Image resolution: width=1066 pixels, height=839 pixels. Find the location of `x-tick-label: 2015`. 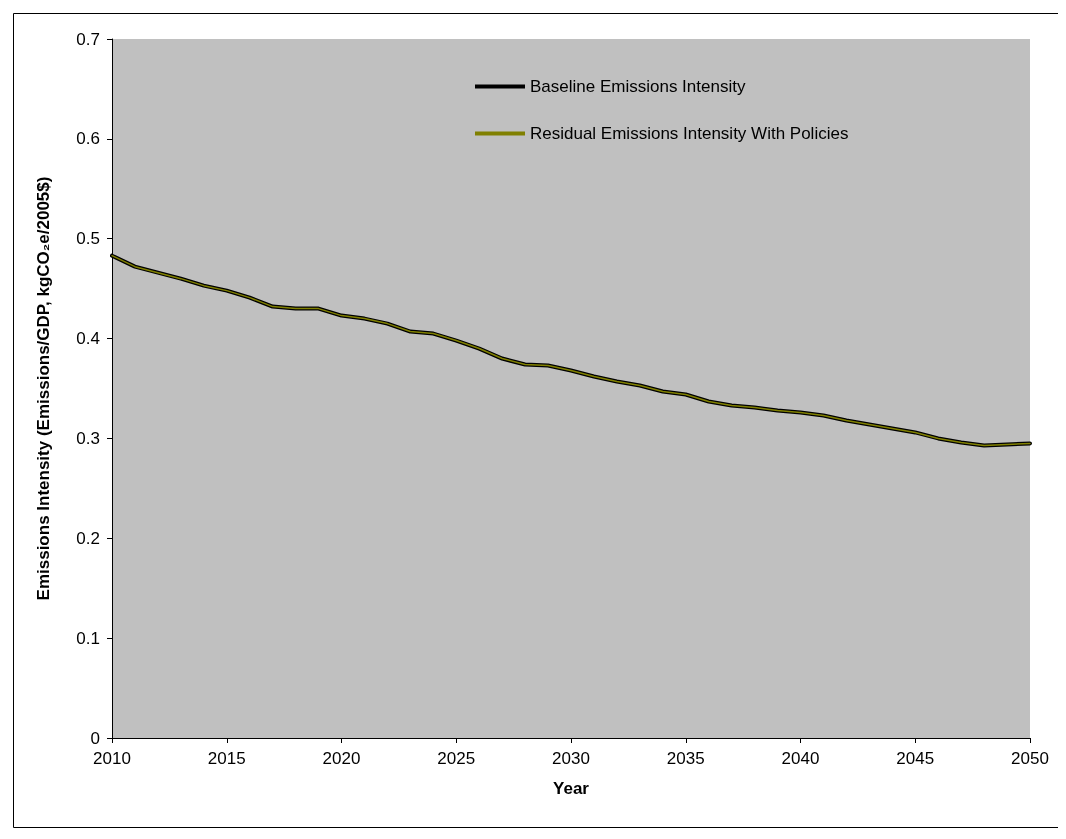

x-tick-label: 2015 is located at coordinates (226, 758).